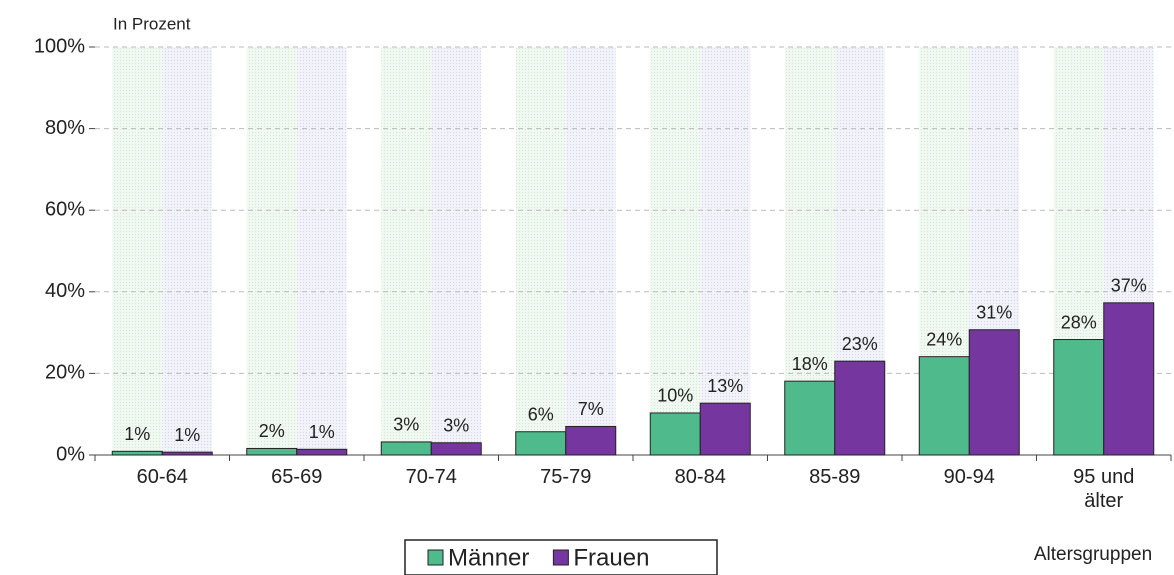 The image size is (1174, 575). What do you see at coordinates (162, 477) in the screenshot?
I see `x-tick-label: 60-64` at bounding box center [162, 477].